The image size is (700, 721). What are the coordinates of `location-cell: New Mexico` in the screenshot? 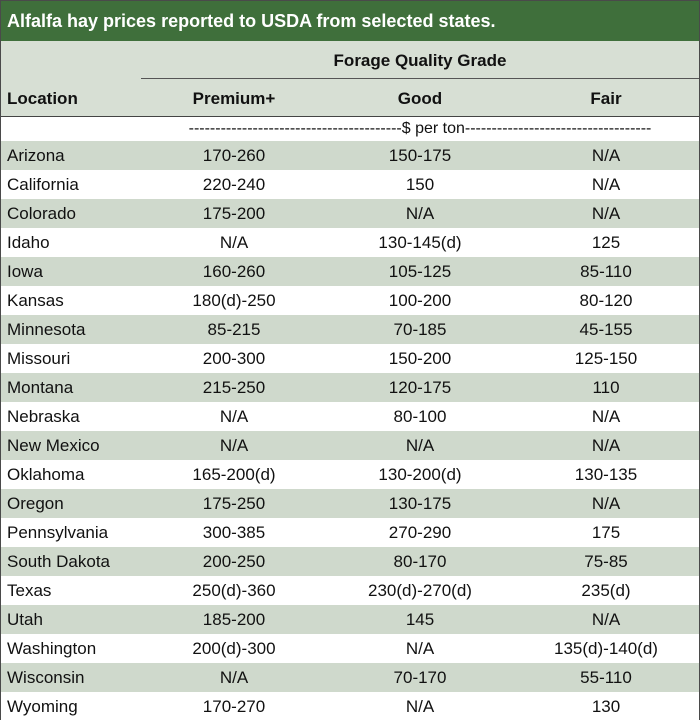 It's located at (53, 445).